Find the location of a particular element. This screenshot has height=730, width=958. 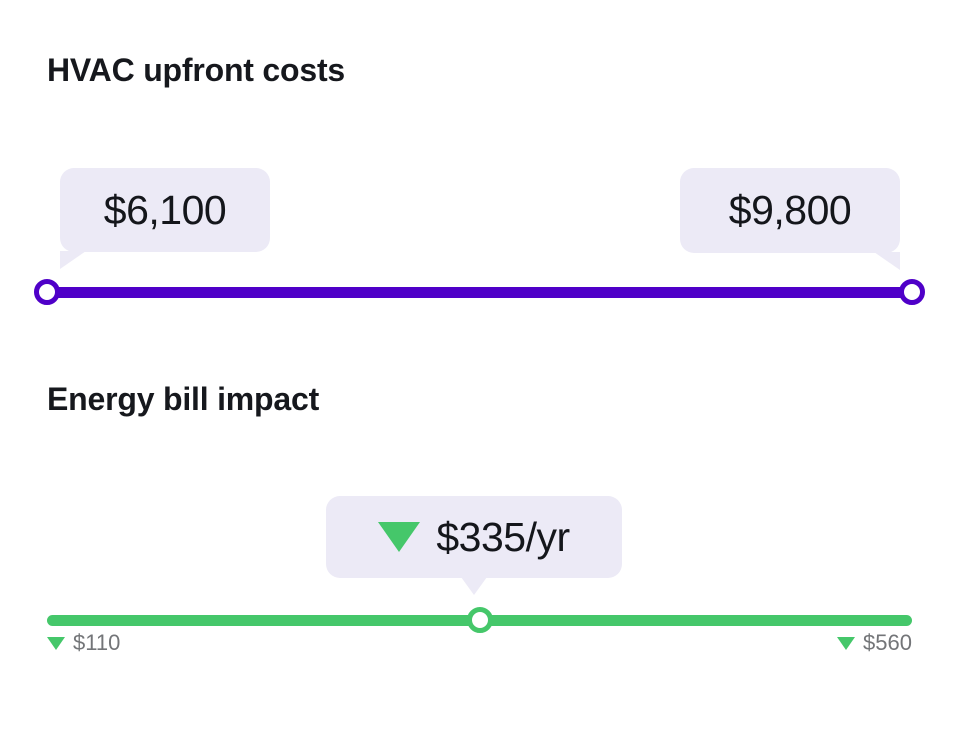

hvac-slider-track is located at coordinates (479, 292).